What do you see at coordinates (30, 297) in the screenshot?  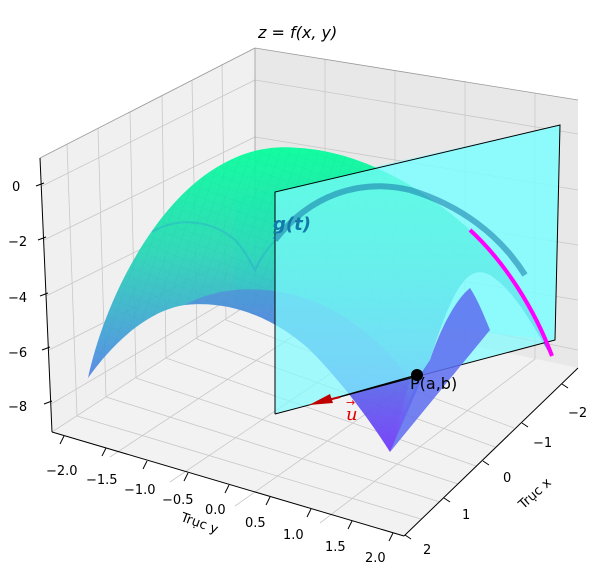 I see `z-axis: 0 −2 −4 −6 −8` at bounding box center [30, 297].